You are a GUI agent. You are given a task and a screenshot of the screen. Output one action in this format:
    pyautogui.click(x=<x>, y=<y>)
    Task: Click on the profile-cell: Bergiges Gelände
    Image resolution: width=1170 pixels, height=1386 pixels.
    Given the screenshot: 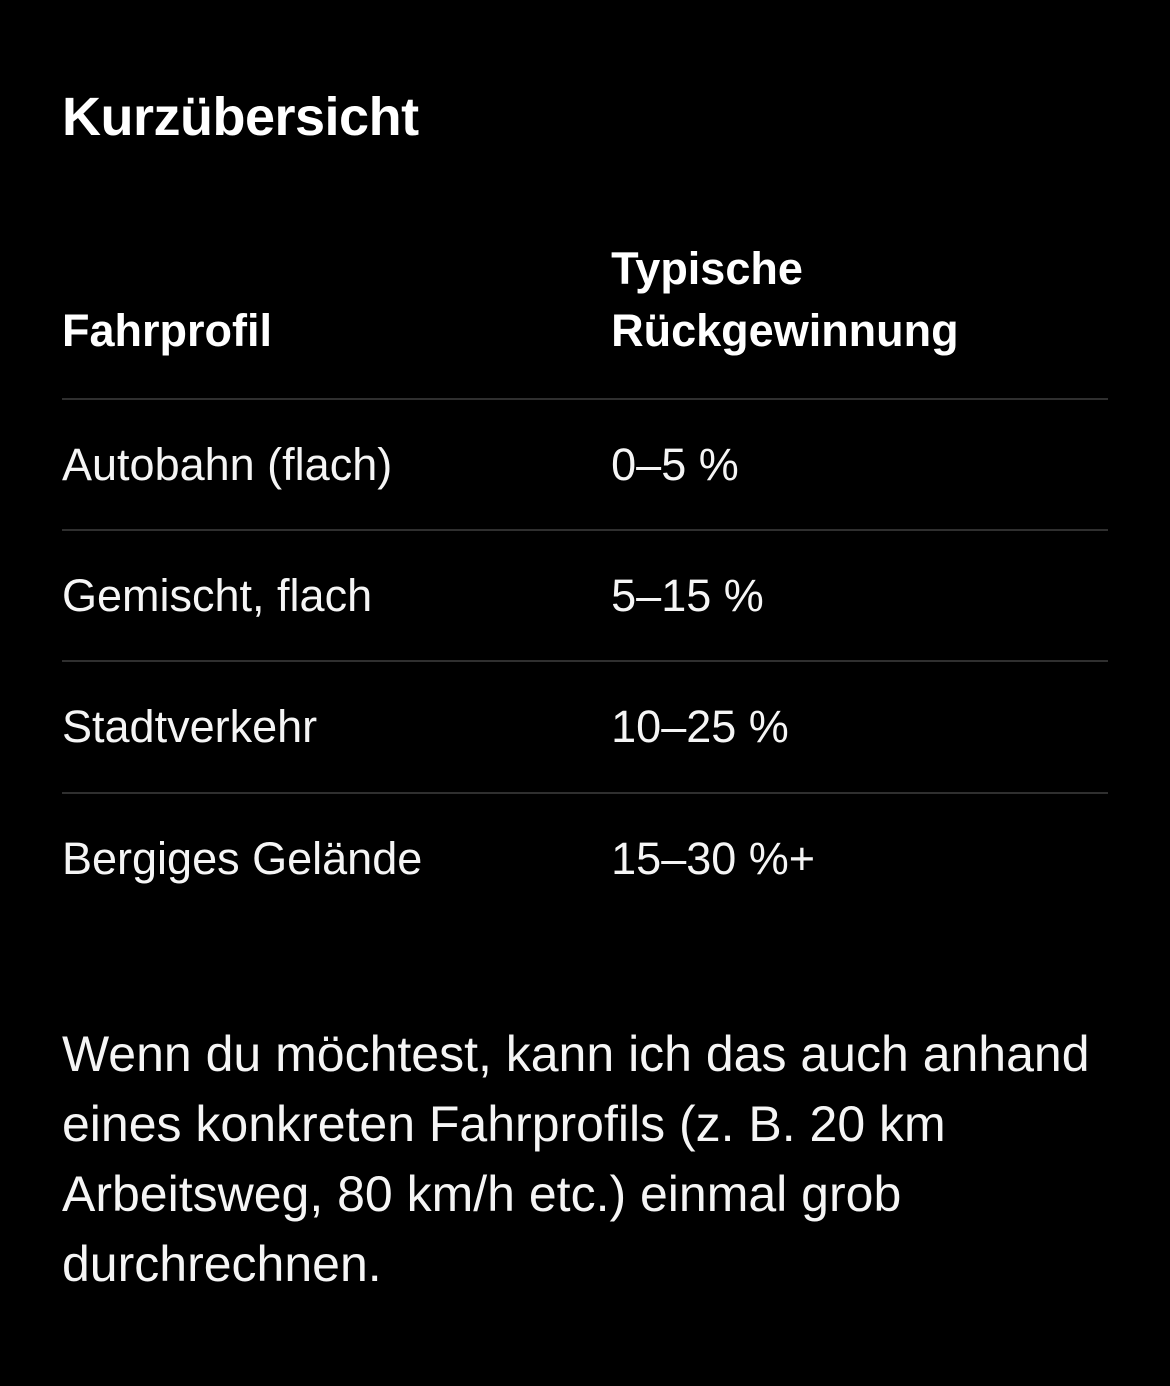 What is the action you would take?
    pyautogui.click(x=242, y=858)
    